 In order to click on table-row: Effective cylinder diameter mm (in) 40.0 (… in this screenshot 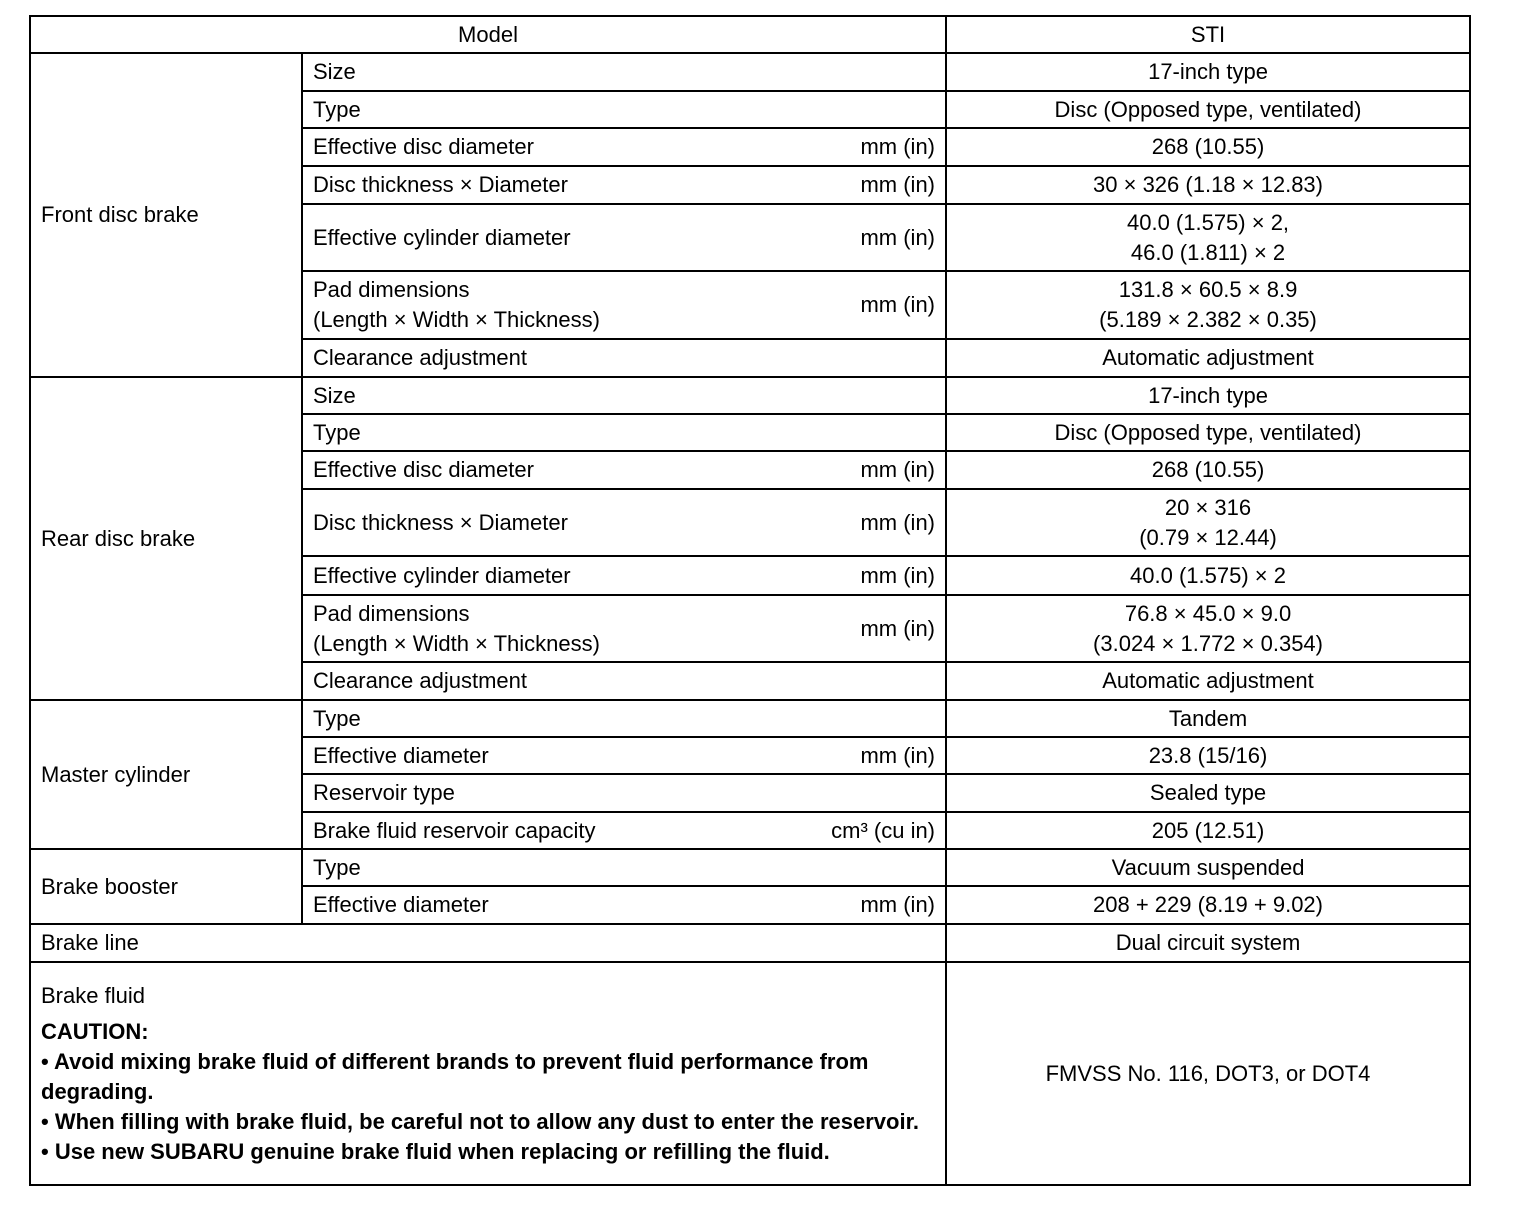, I will do `click(751, 575)`.